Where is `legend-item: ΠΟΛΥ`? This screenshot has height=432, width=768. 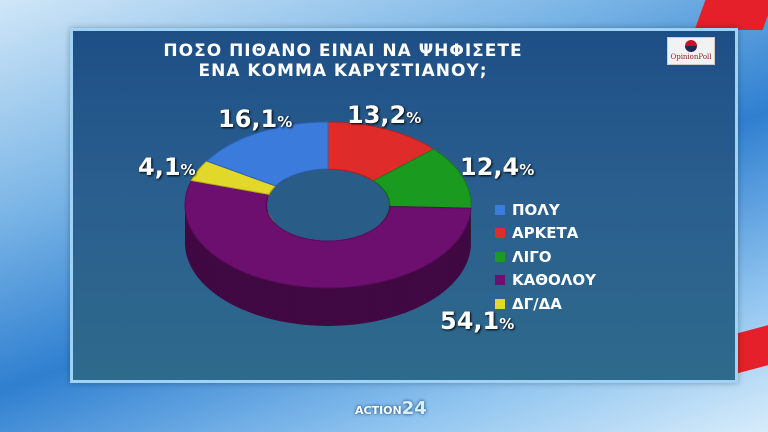 legend-item: ΠΟΛΥ is located at coordinates (545, 210).